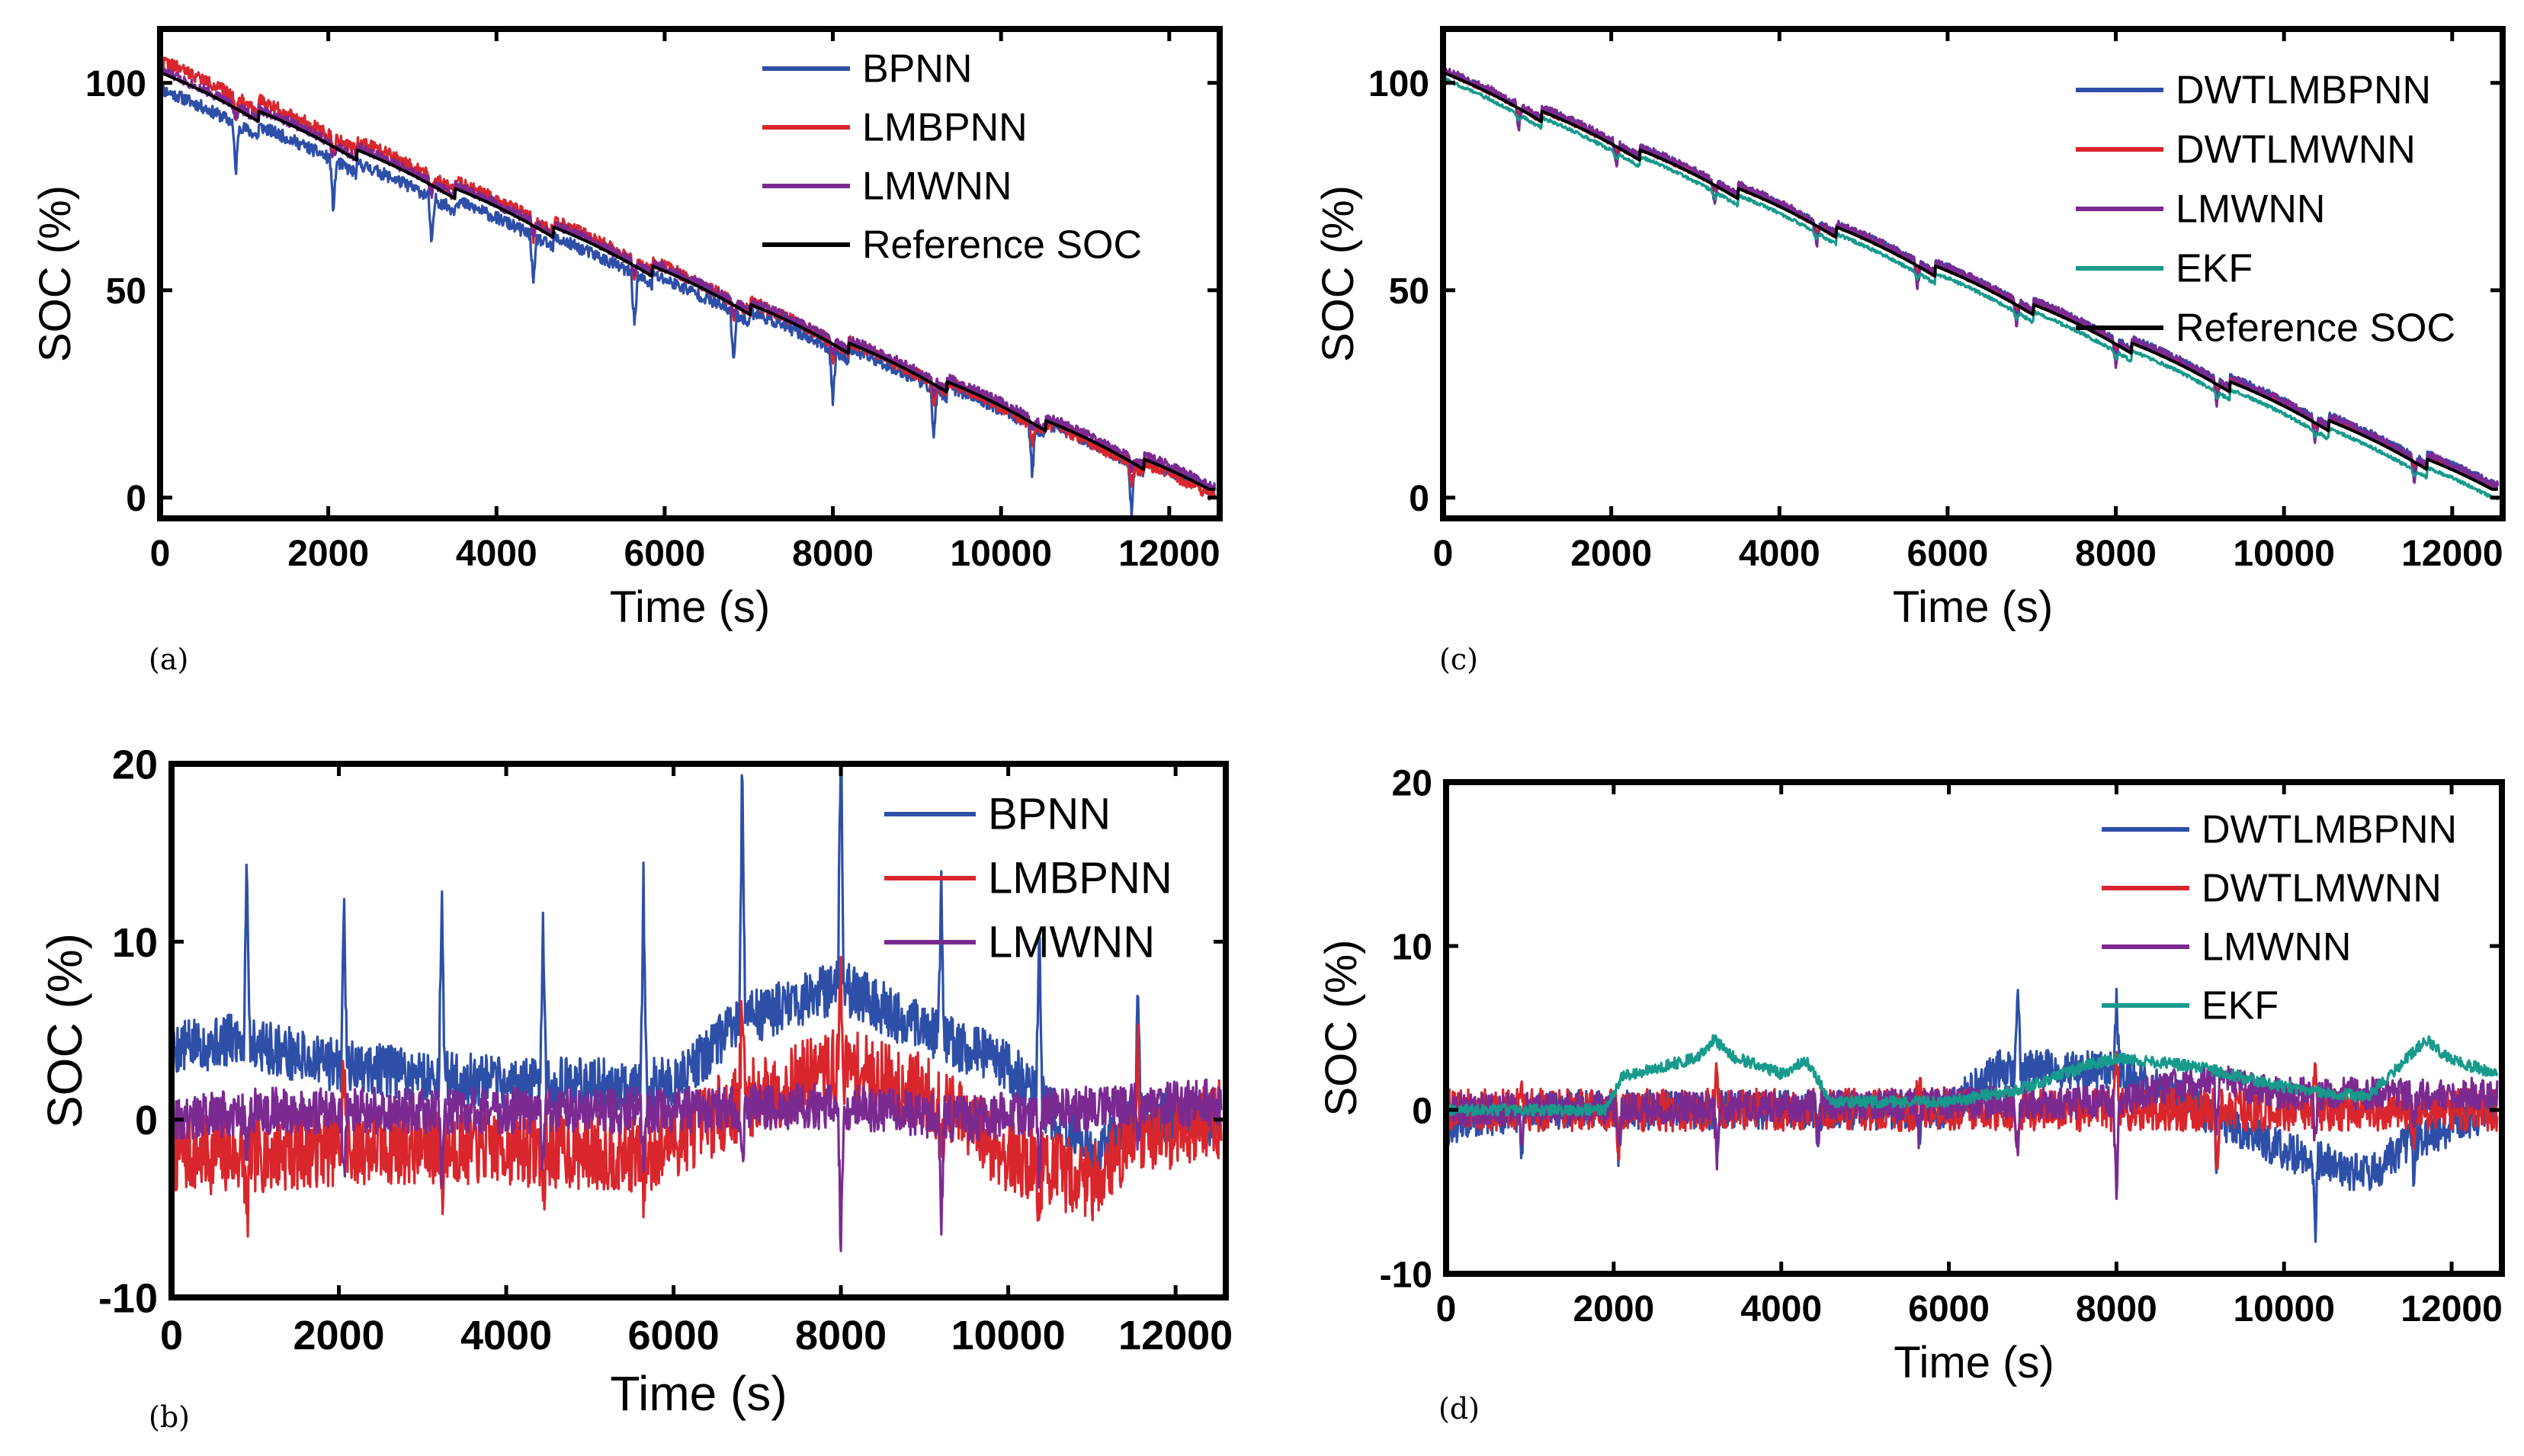 The height and width of the screenshot is (1456, 2524). What do you see at coordinates (697, 1165) in the screenshot?
I see `series-line-lmwnn` at bounding box center [697, 1165].